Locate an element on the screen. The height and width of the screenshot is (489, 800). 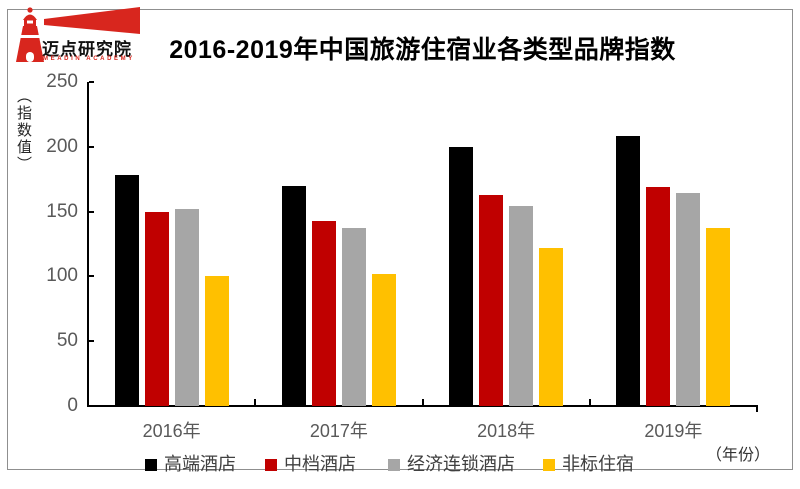
y-tick-label: 200 is located at coordinates (62, 146).